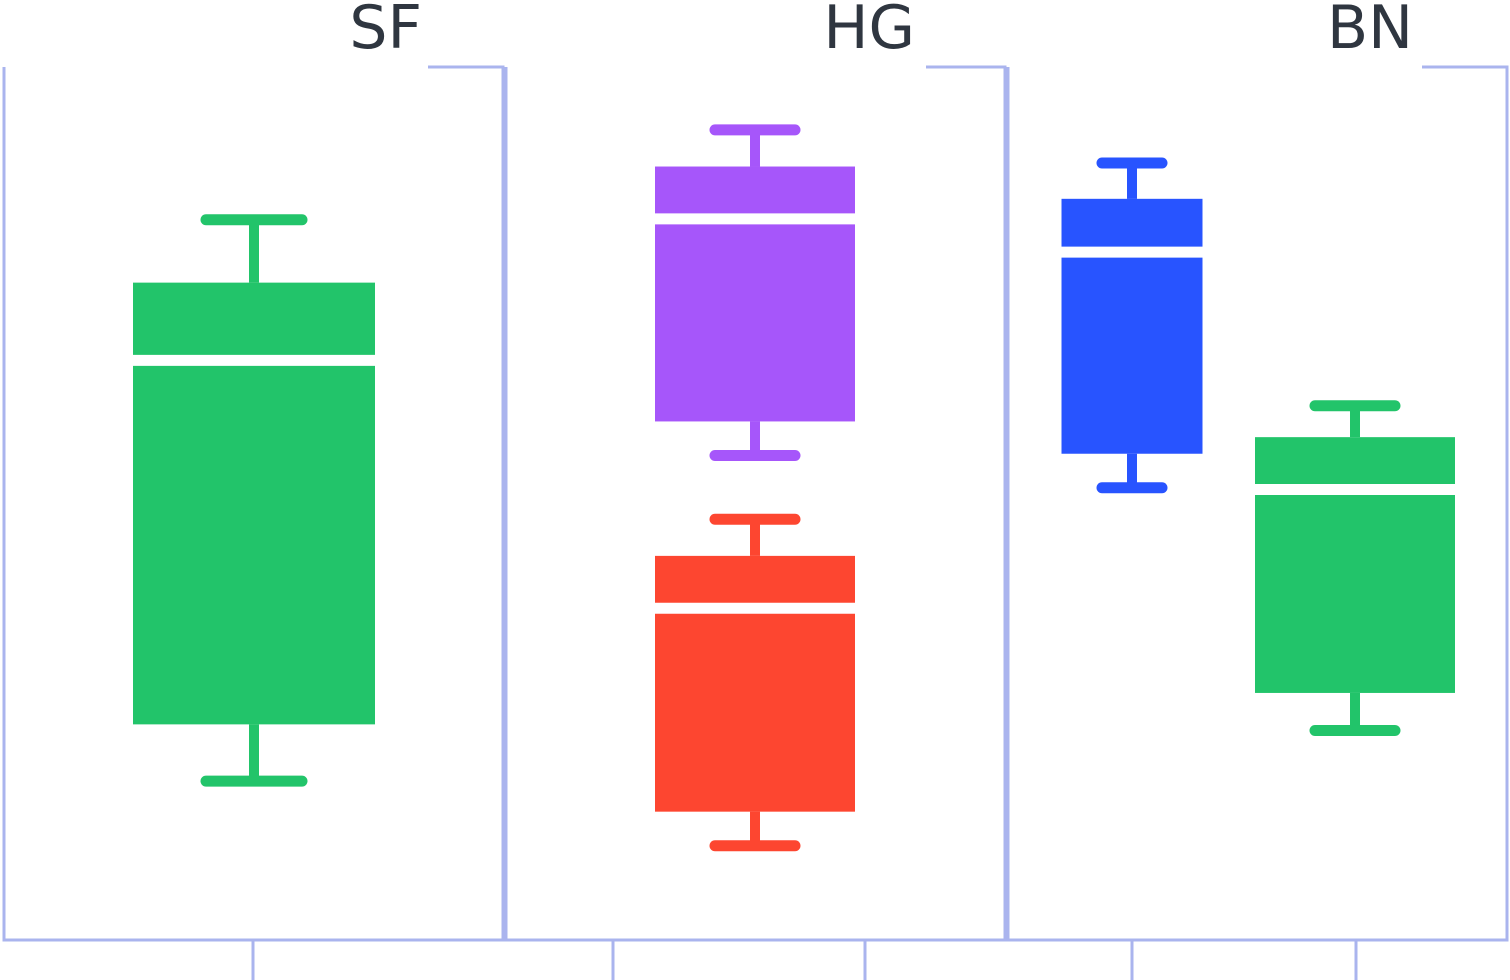 Image resolution: width=1510 pixels, height=980 pixels. What do you see at coordinates (385, 31) in the screenshot?
I see `panel-label-sf: SF` at bounding box center [385, 31].